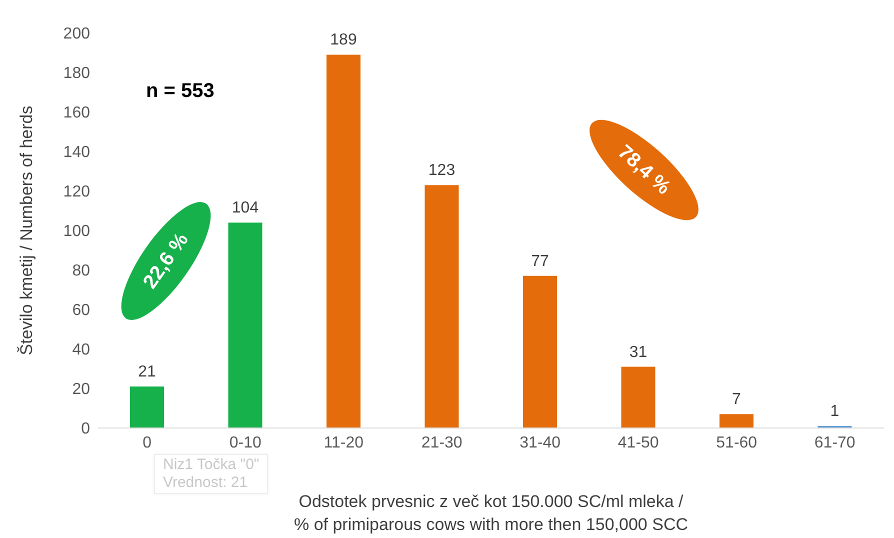 This screenshot has width=894, height=538. What do you see at coordinates (638, 443) in the screenshot?
I see `x-tick-label: 41-50` at bounding box center [638, 443].